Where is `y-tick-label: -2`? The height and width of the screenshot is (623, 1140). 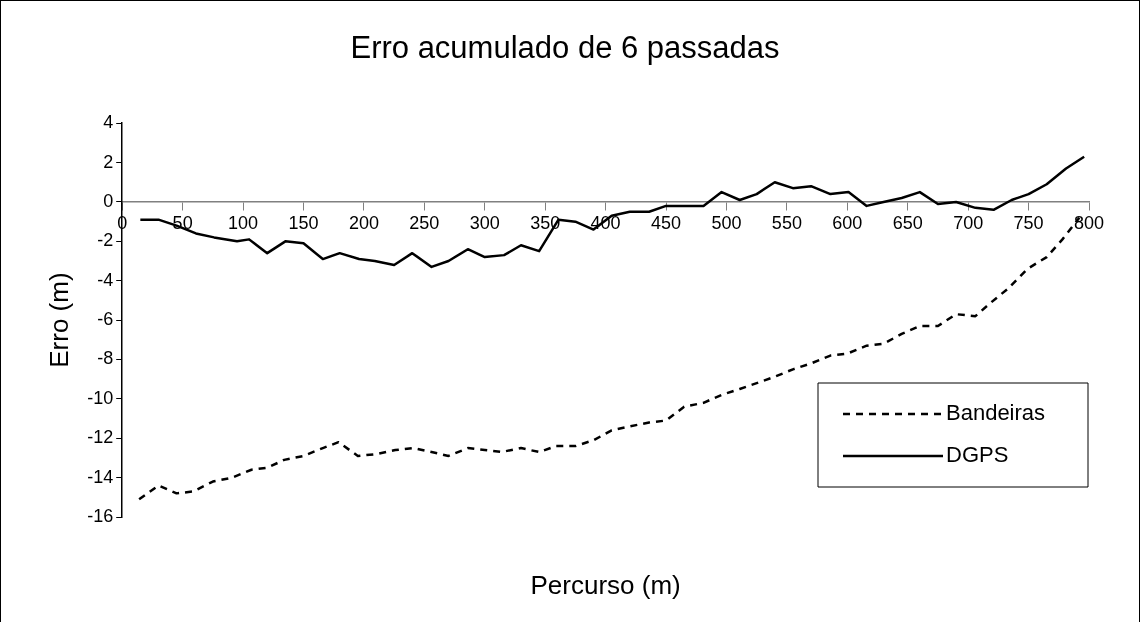 y-tick-label: -2 is located at coordinates (105, 240).